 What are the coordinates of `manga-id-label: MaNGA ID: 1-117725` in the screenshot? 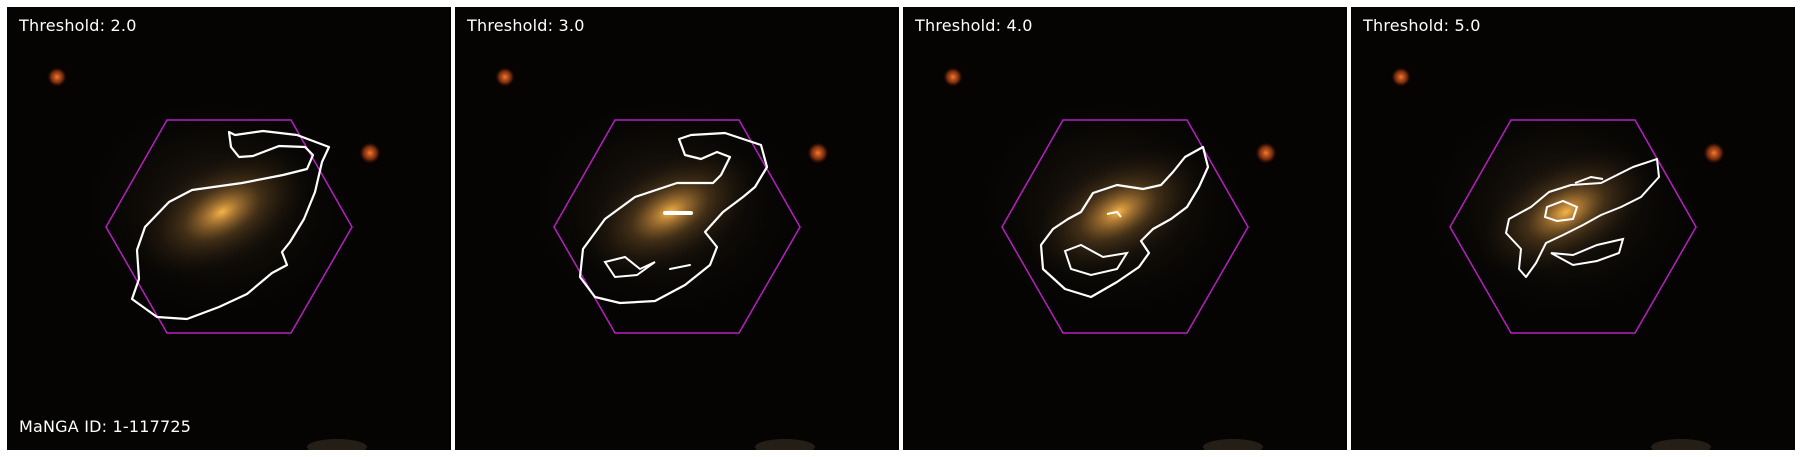 It's located at (105, 426).